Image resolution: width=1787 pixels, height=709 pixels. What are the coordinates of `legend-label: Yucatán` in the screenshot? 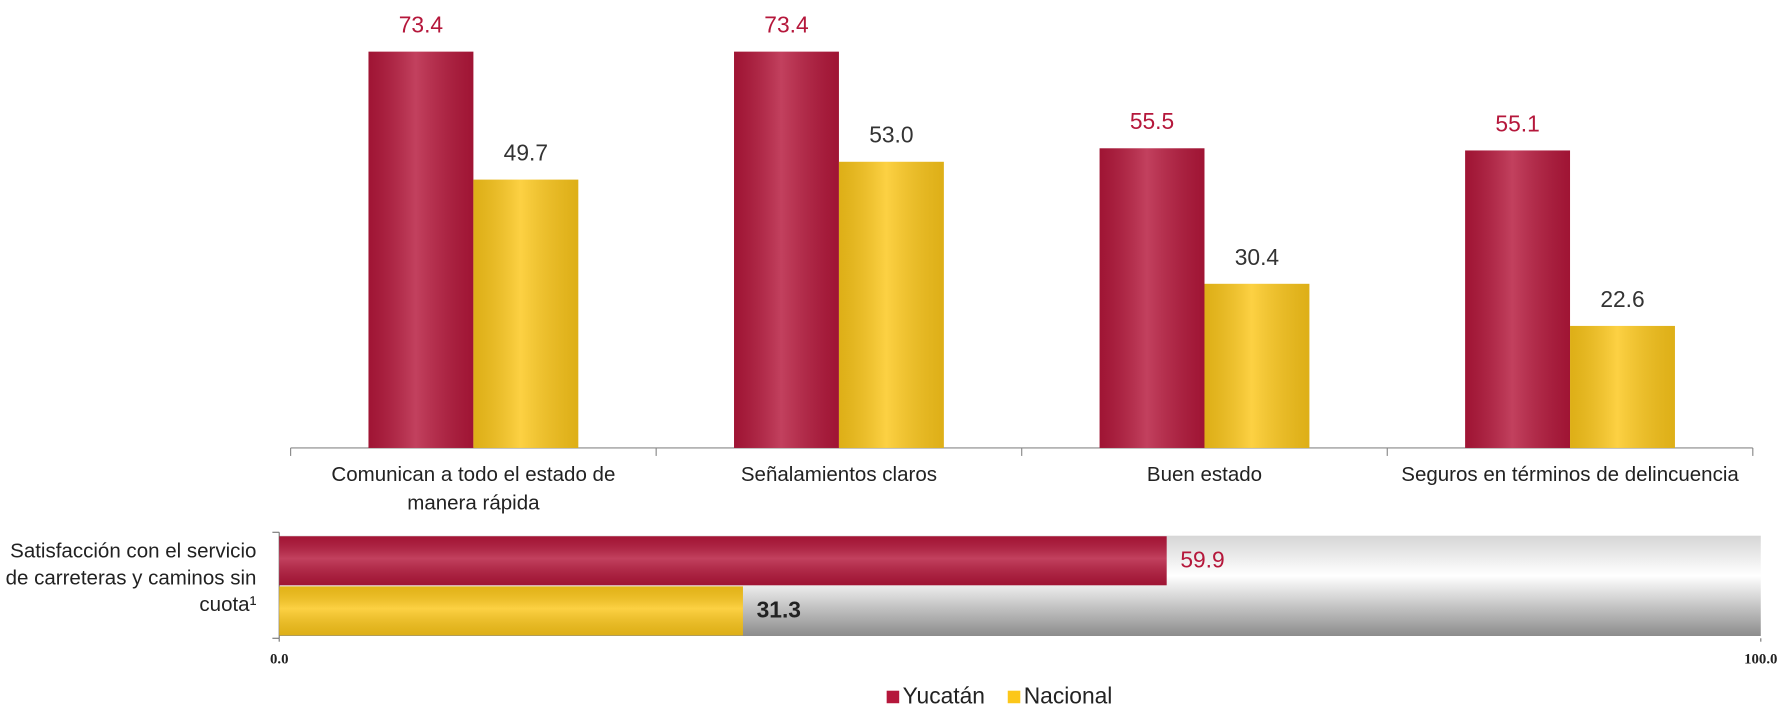 It's located at (944, 696).